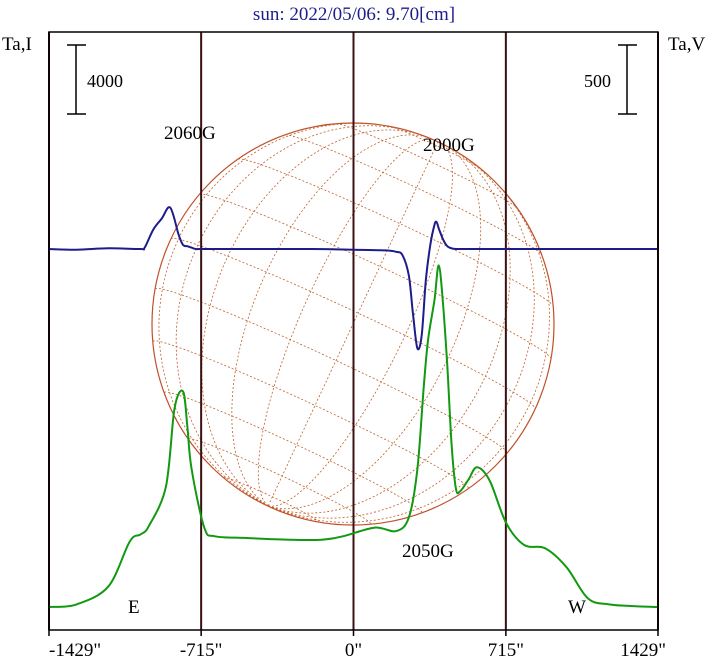 This screenshot has width=708, height=662. Describe the element at coordinates (577, 607) in the screenshot. I see `west-label: W` at that location.